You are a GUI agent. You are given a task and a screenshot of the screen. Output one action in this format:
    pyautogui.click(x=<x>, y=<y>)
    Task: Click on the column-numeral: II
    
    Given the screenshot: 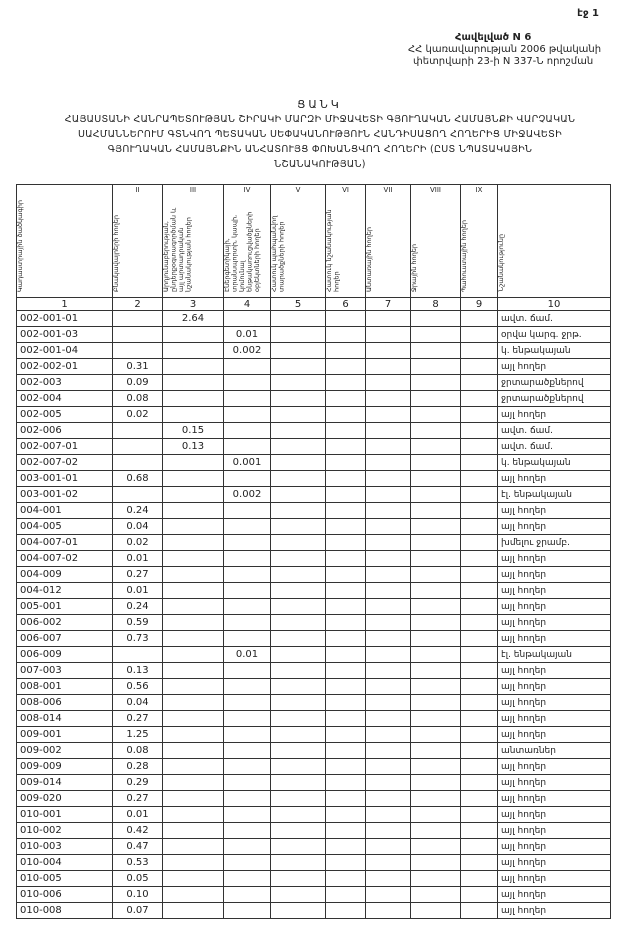 What is the action you would take?
    pyautogui.click(x=137, y=190)
    